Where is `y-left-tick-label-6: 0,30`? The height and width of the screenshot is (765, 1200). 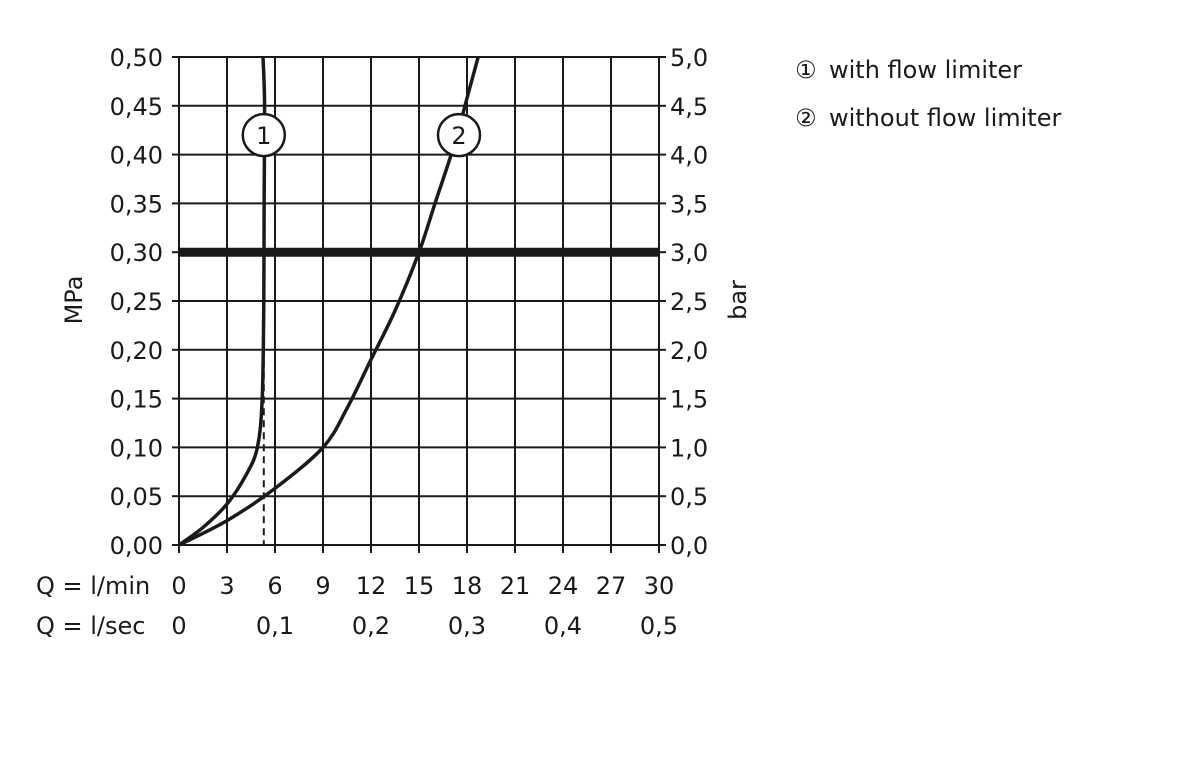 y-left-tick-label-6: 0,30 is located at coordinates (136, 253).